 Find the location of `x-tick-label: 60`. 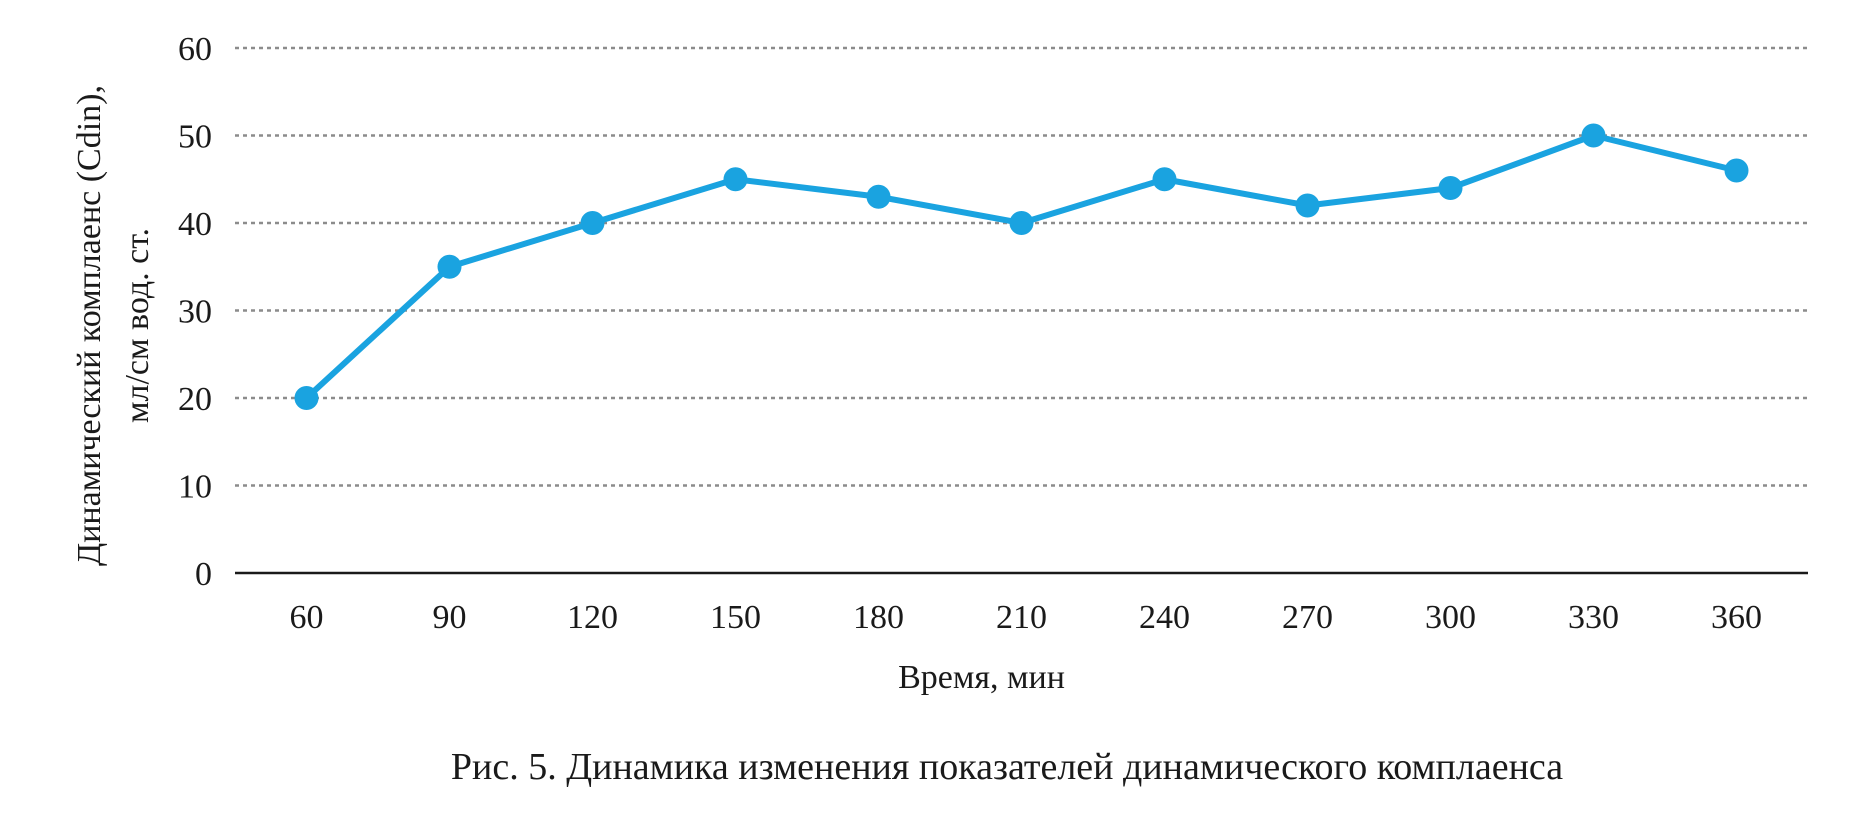

x-tick-label: 60 is located at coordinates (307, 617).